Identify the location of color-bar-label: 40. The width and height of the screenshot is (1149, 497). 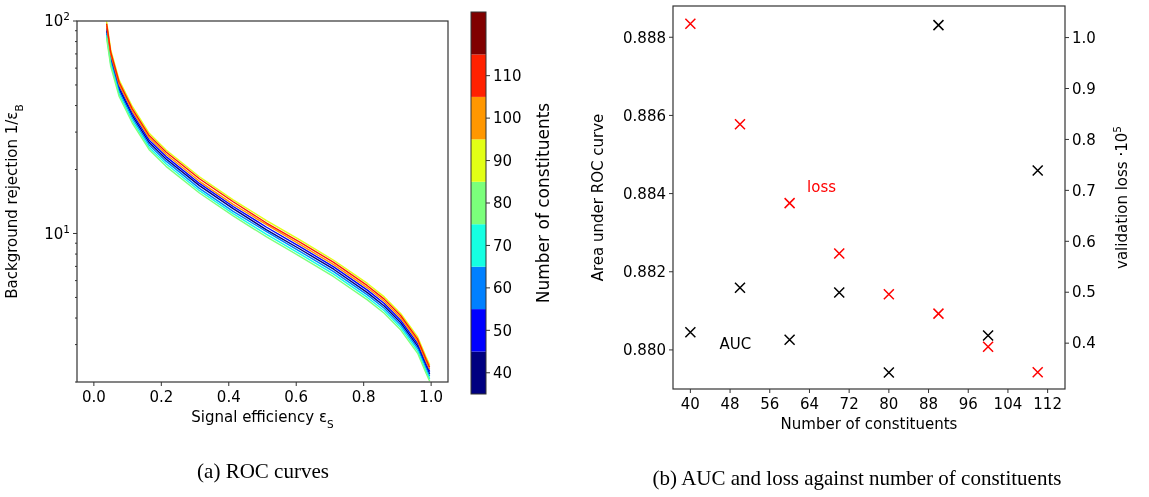
(503, 373).